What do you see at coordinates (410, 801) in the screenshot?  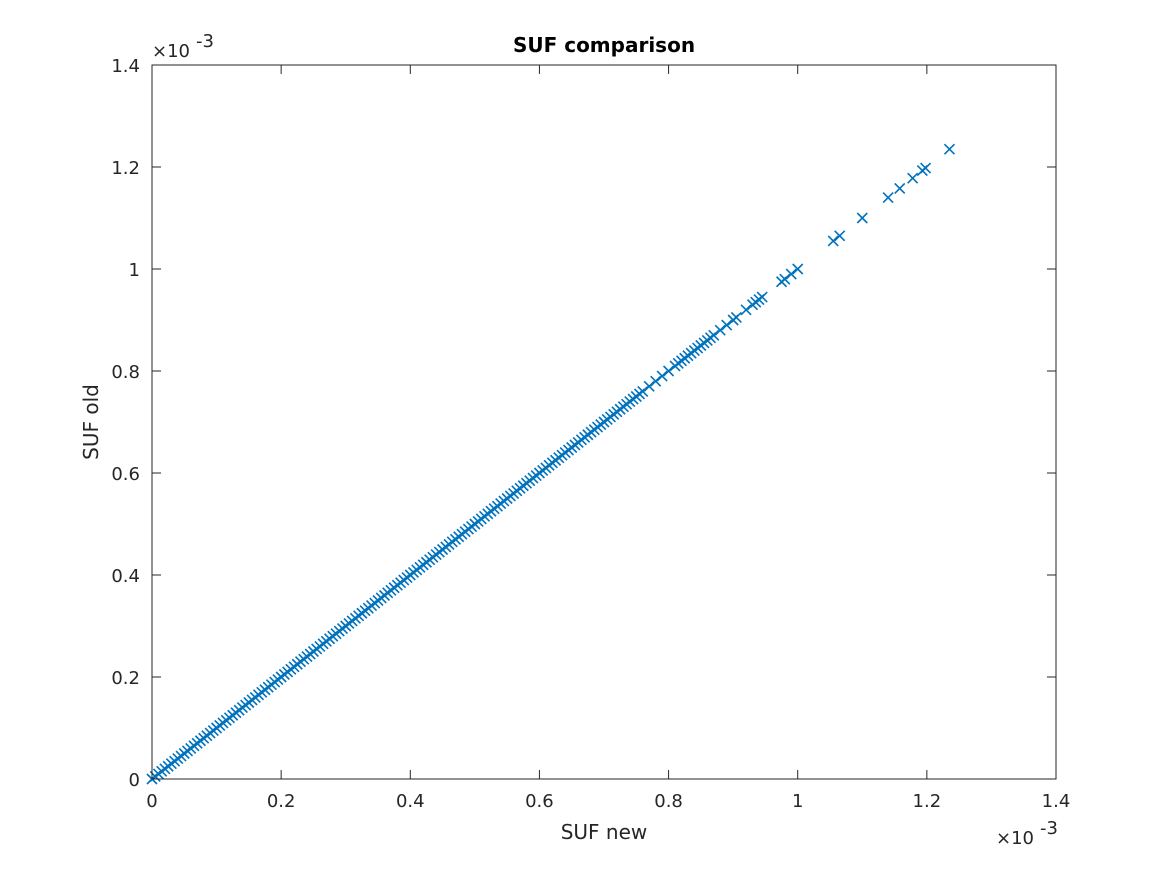 I see `x-tick-label: 0.4` at bounding box center [410, 801].